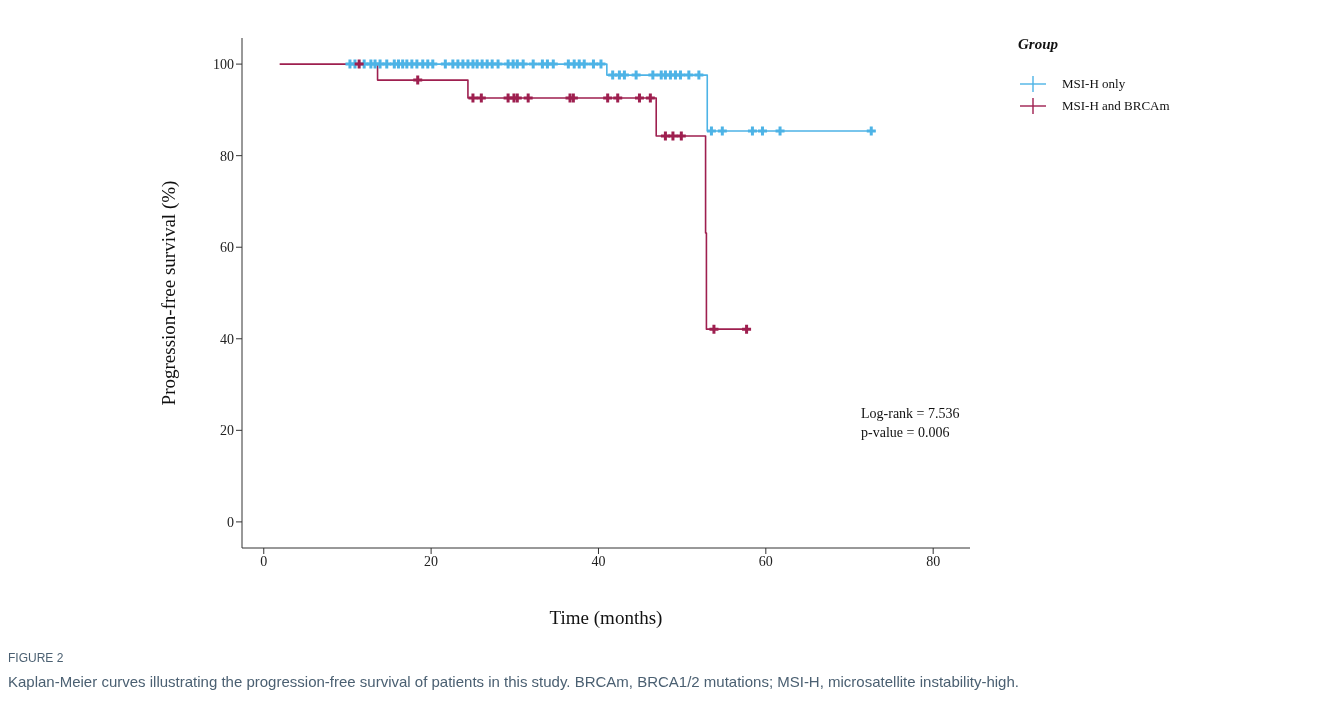 This screenshot has width=1325, height=724. What do you see at coordinates (36, 658) in the screenshot?
I see `caption: FIGURE 2` at bounding box center [36, 658].